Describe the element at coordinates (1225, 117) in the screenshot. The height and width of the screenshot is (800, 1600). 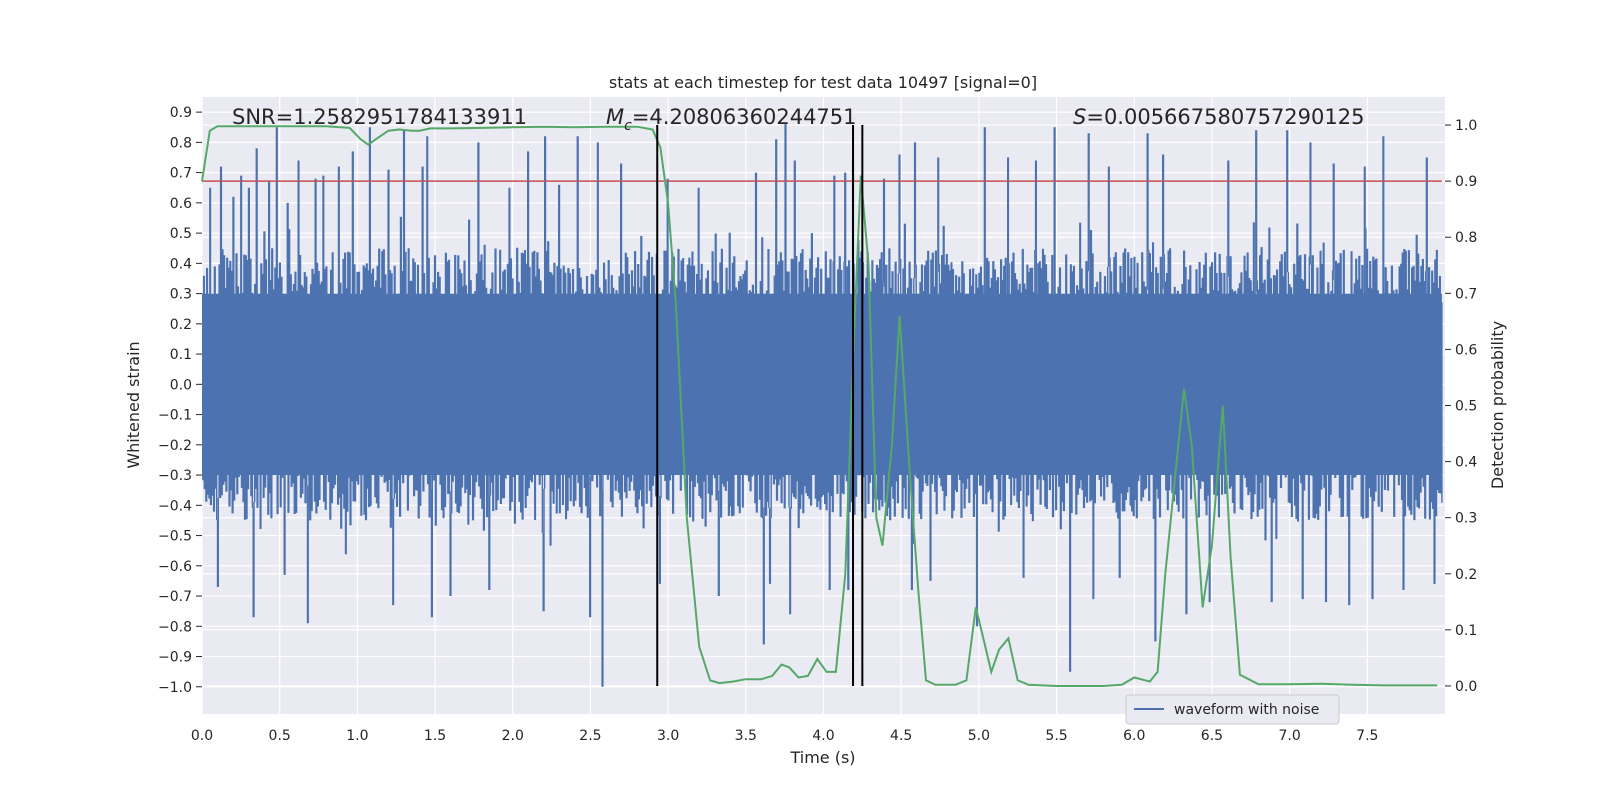
I see `s-value: =0.005667580757290125` at that location.